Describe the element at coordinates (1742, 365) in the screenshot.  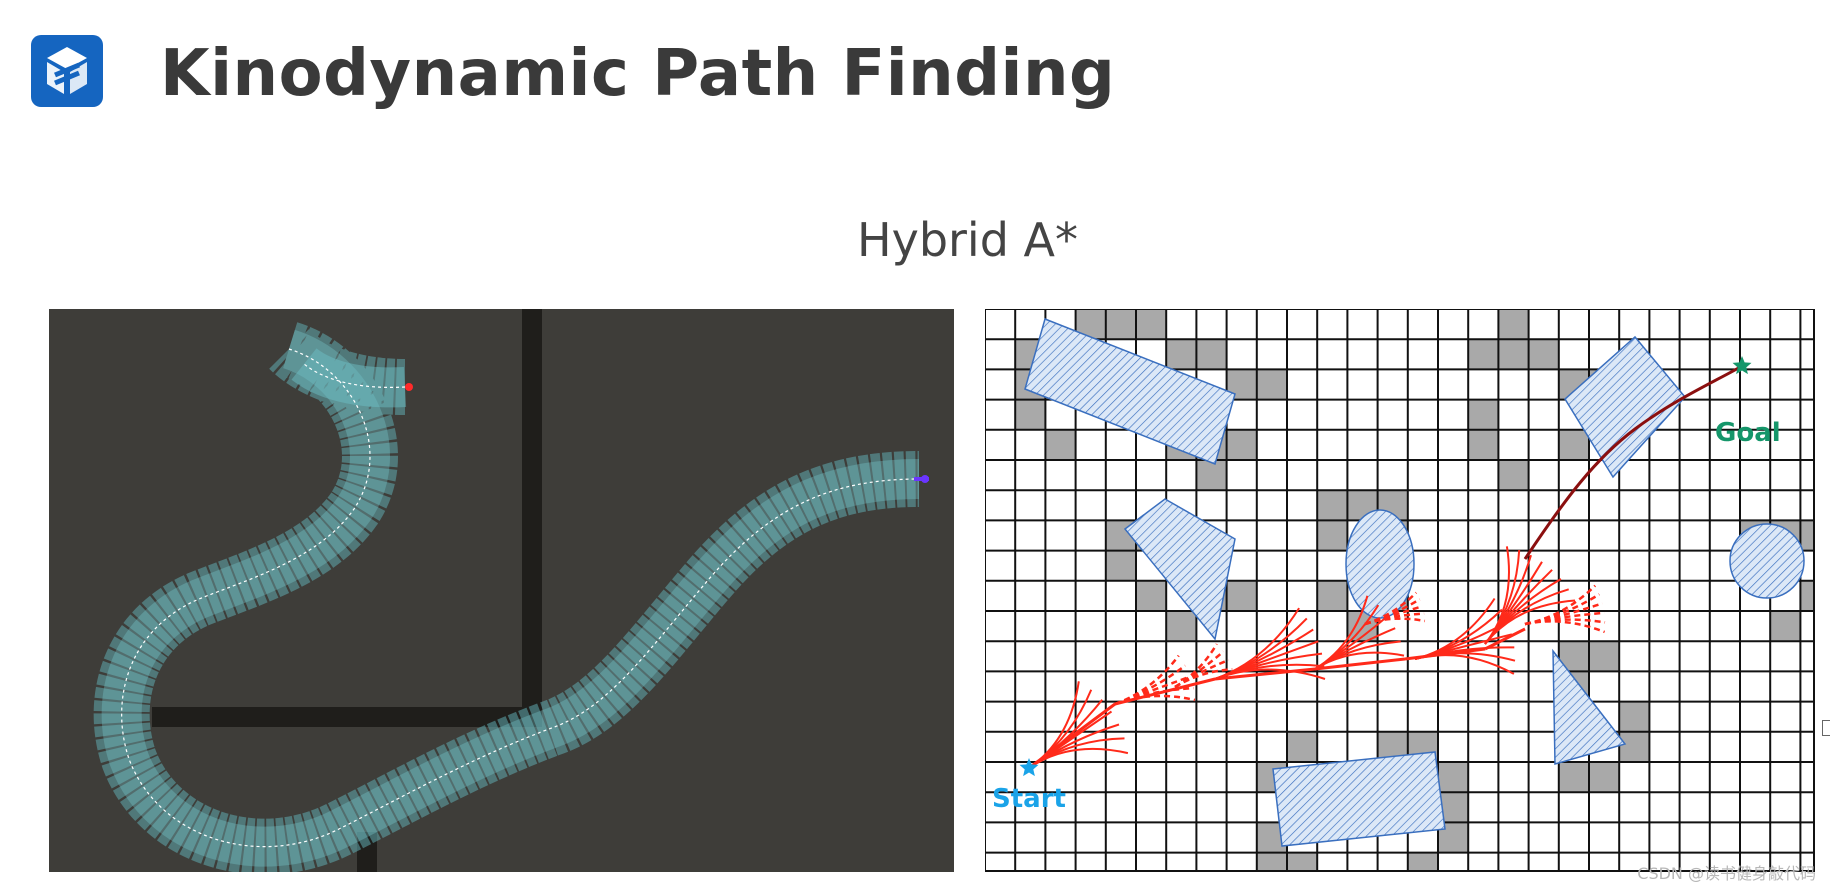
I see `goal-star-icon` at that location.